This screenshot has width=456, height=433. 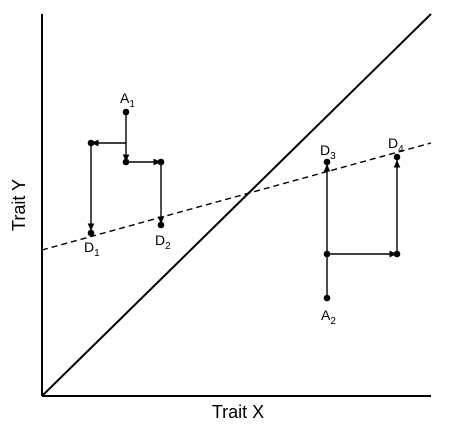 I want to click on x-axis-title: Trait X, so click(x=238, y=412).